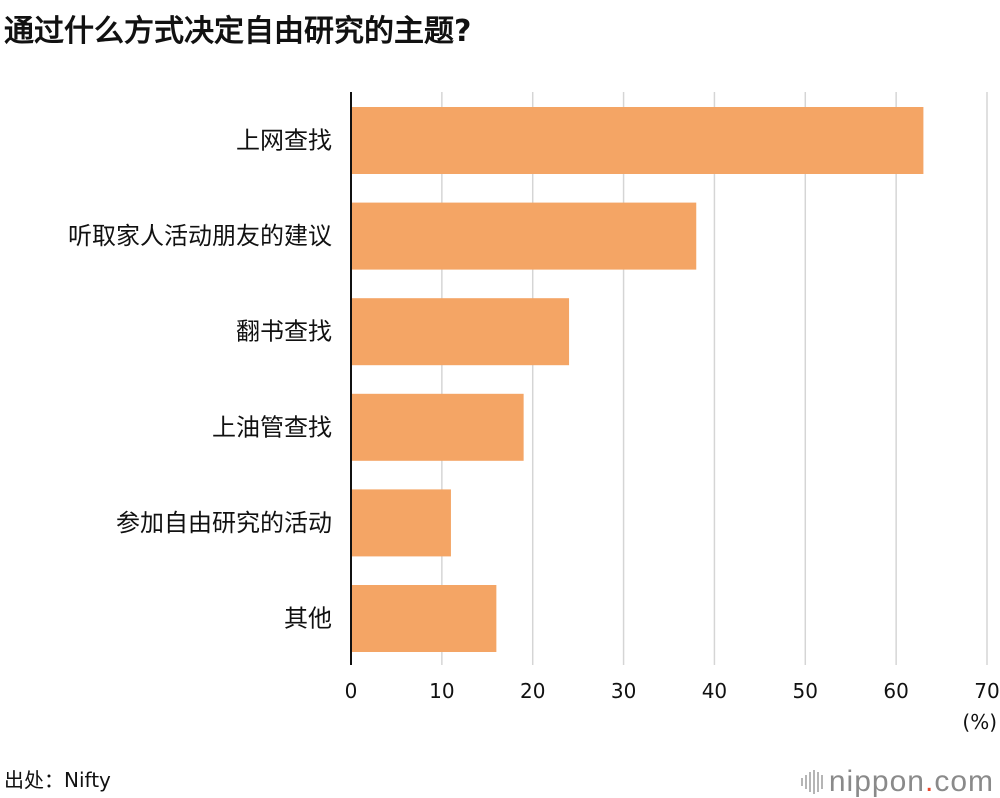 The height and width of the screenshot is (798, 1000). What do you see at coordinates (532, 691) in the screenshot?
I see `x-tick-label: 20` at bounding box center [532, 691].